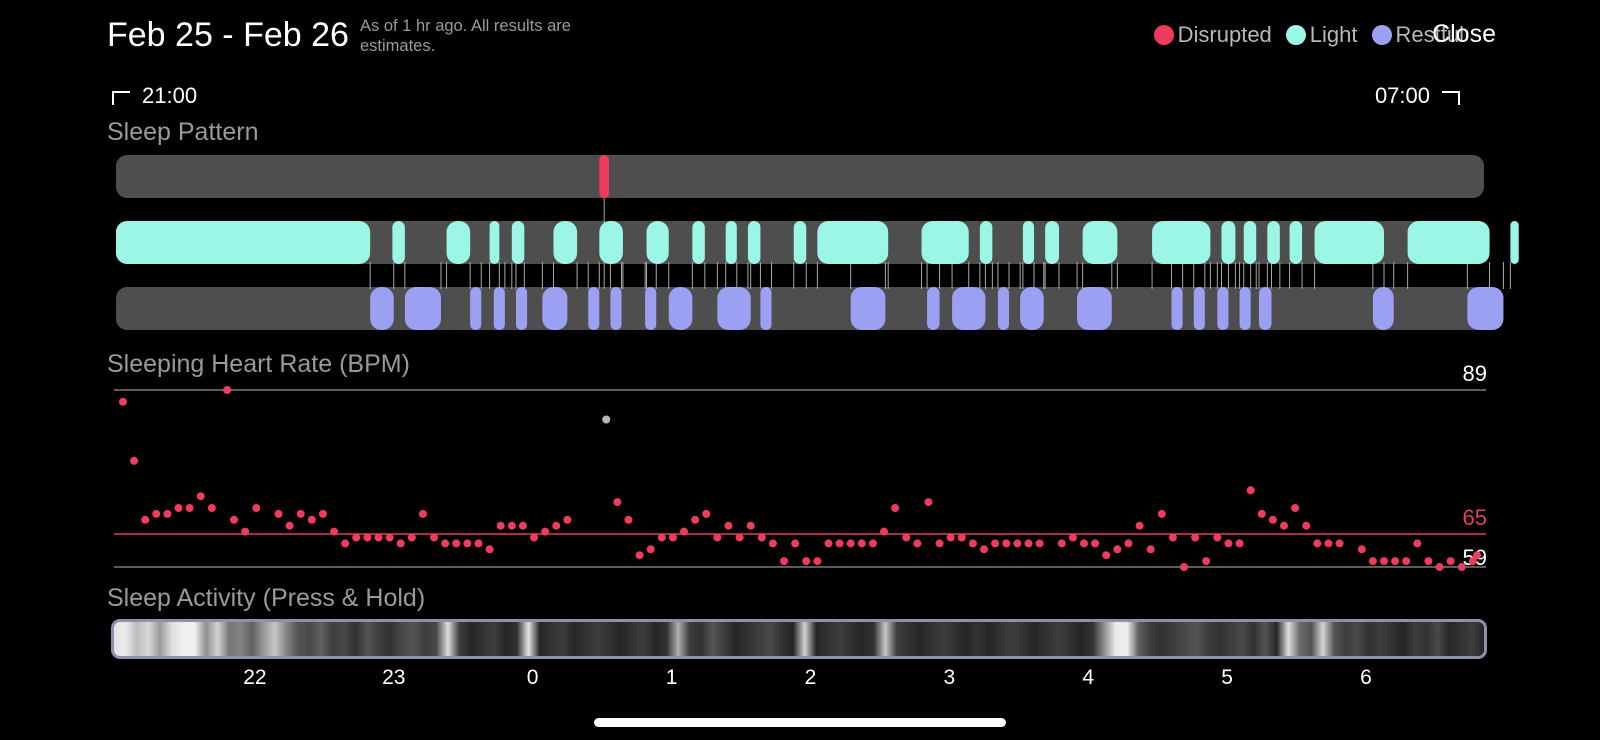 The width and height of the screenshot is (1600, 740). Describe the element at coordinates (1451, 98) in the screenshot. I see `bracket-end-icon` at that location.